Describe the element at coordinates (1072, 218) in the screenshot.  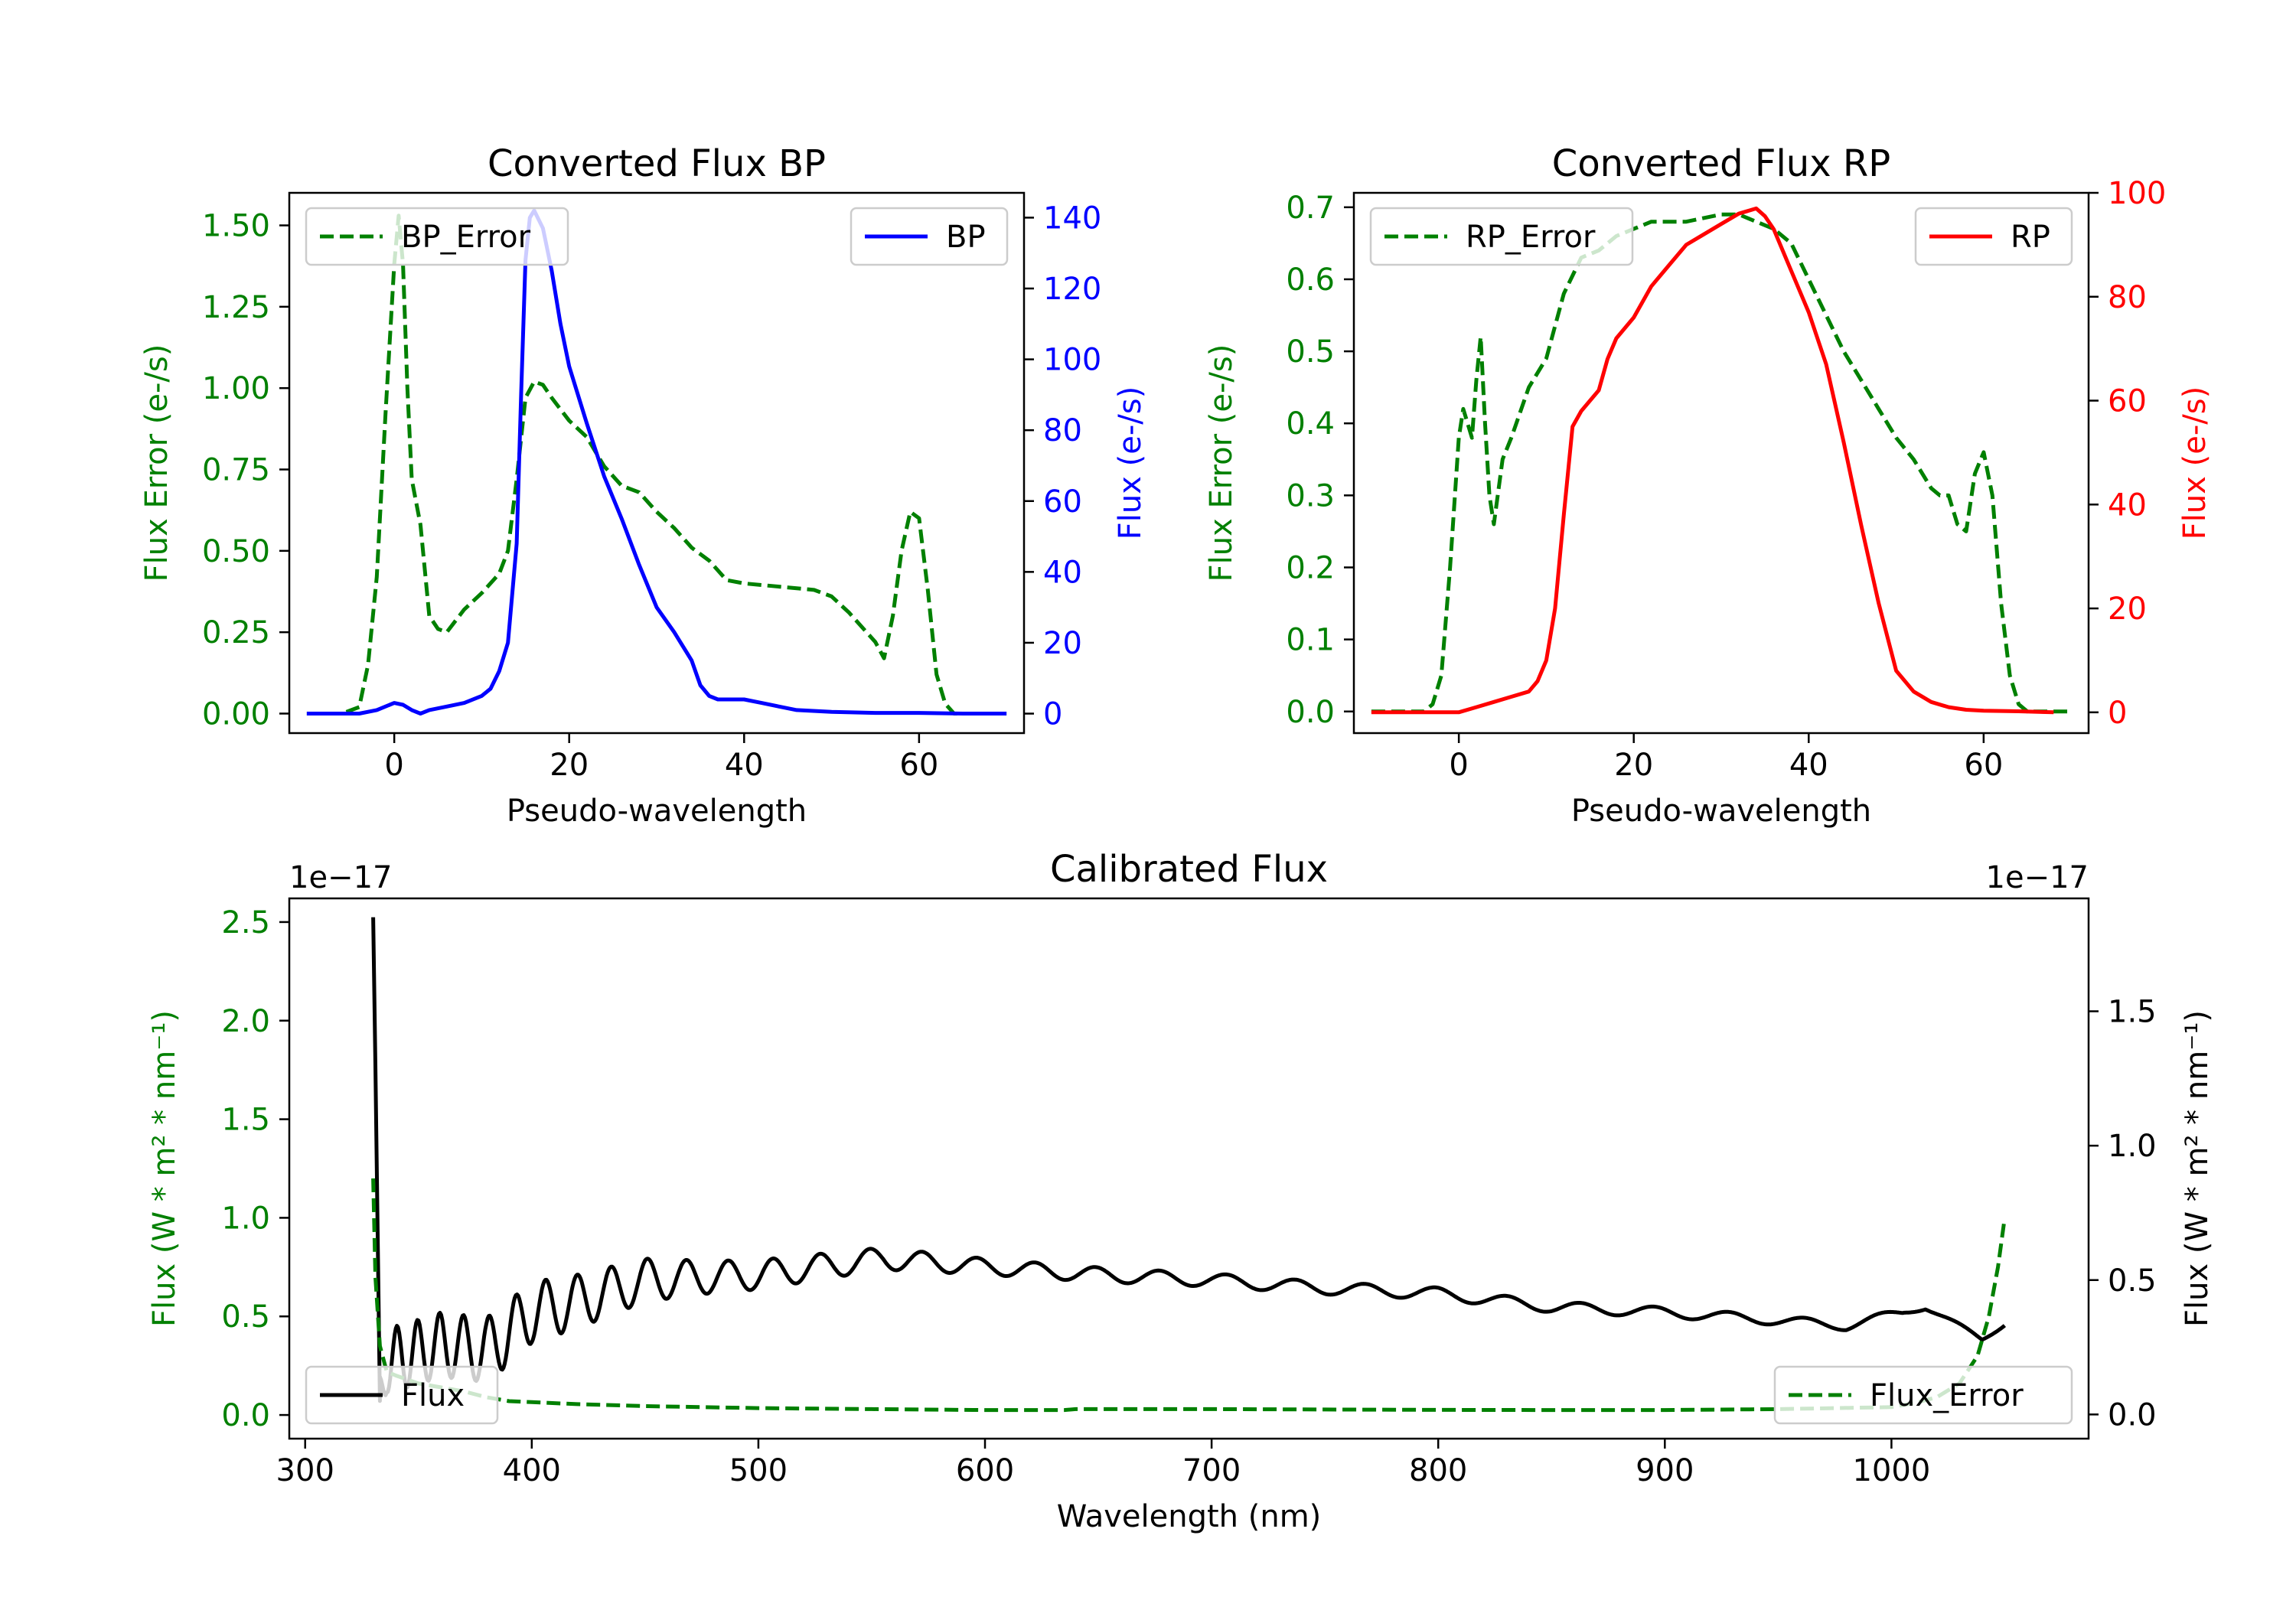
I see `right-y-tick-label: 140` at that location.